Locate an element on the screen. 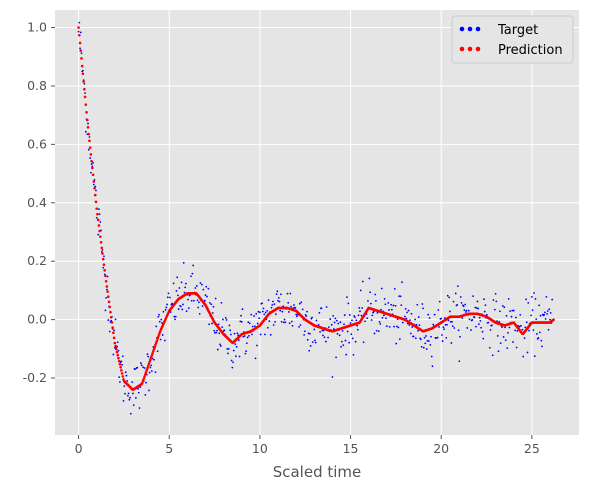 Image resolution: width=590 pixels, height=490 pixels. y-tick-label: 0.6 is located at coordinates (37, 143).